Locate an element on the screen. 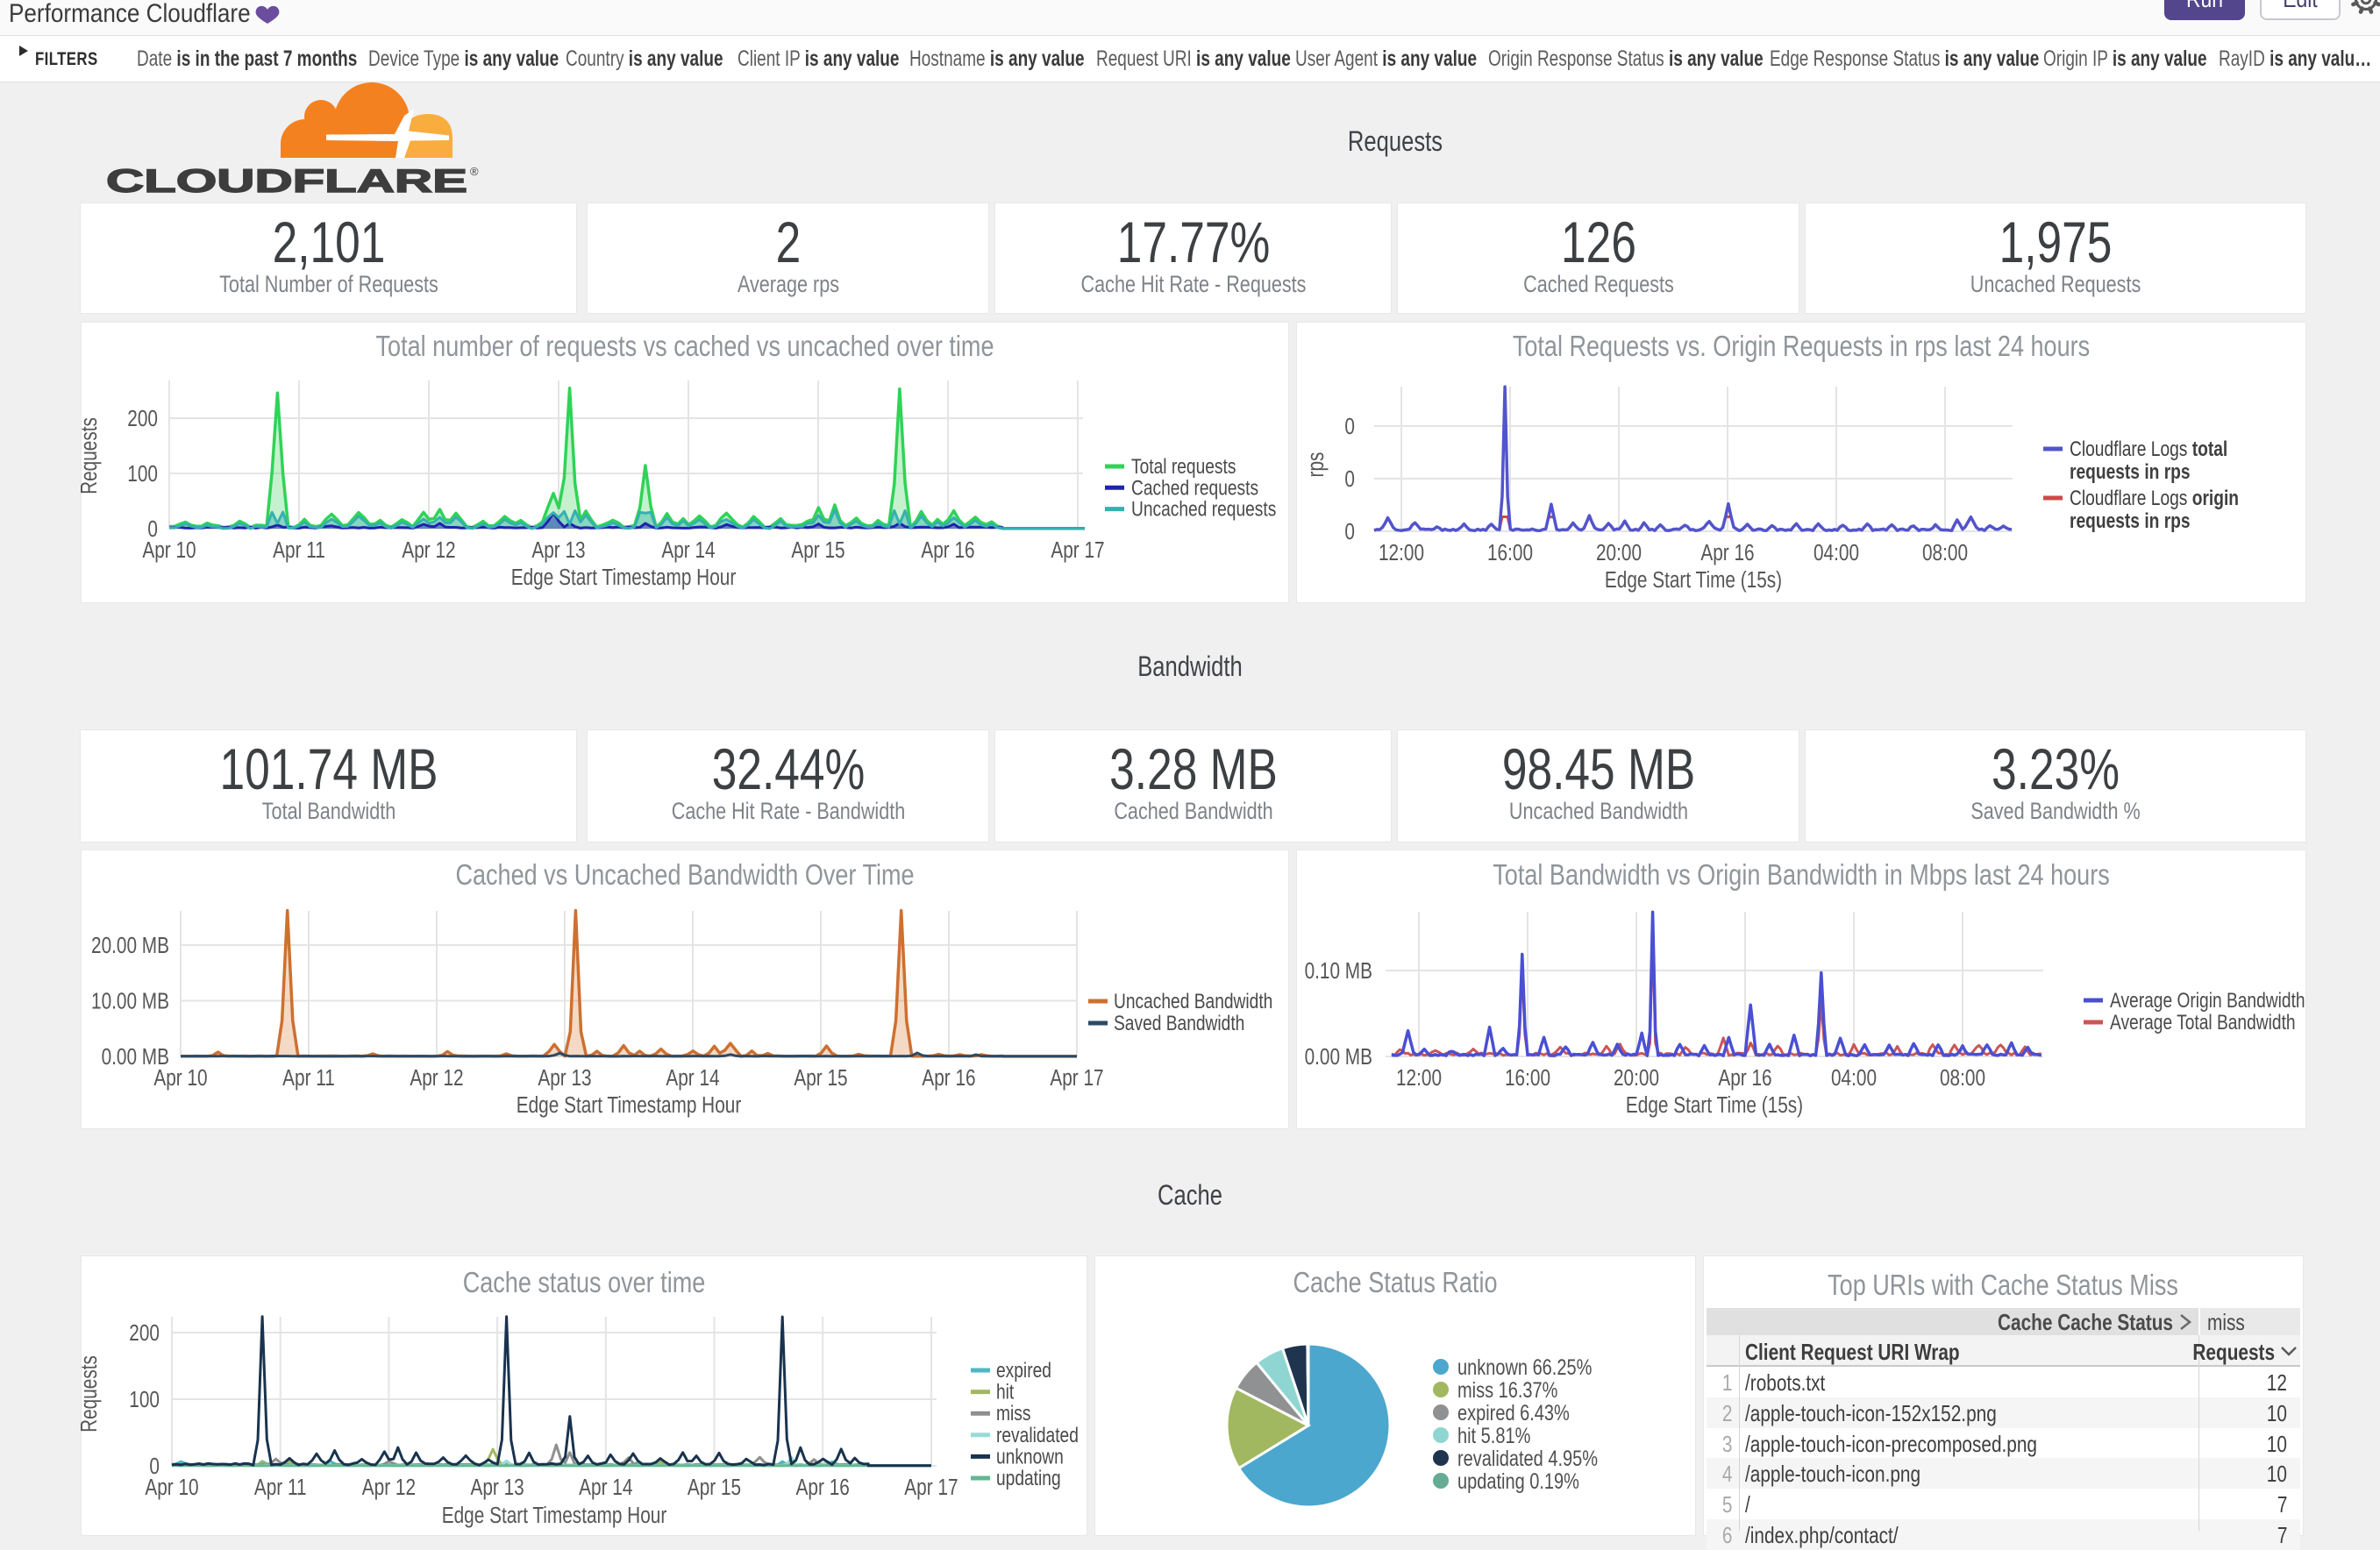 This screenshot has height=1550, width=2380. svg-text: updating 0.19% is located at coordinates (1518, 1481).